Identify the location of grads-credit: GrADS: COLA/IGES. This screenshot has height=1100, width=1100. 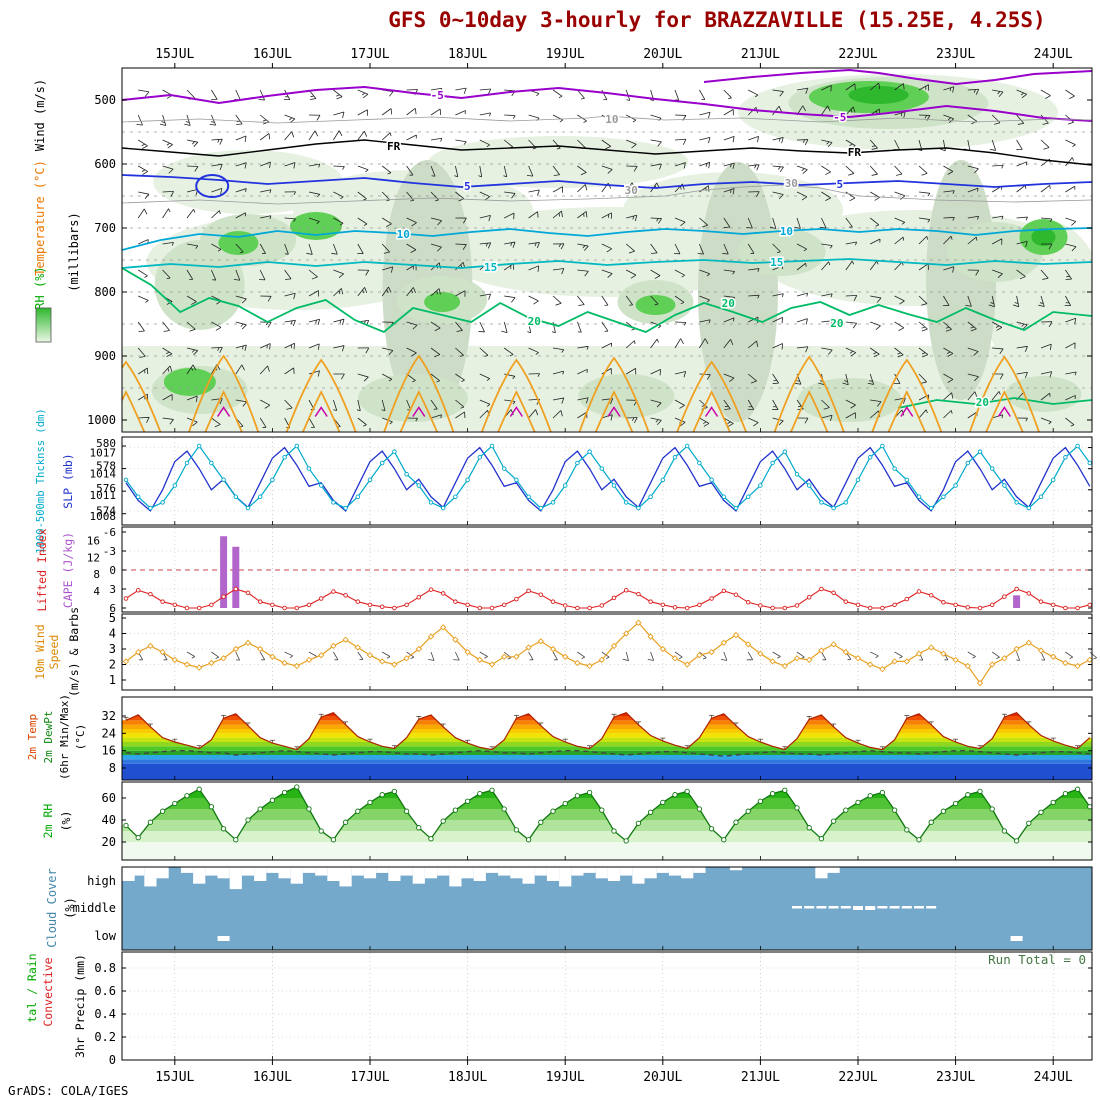
(68, 1090).